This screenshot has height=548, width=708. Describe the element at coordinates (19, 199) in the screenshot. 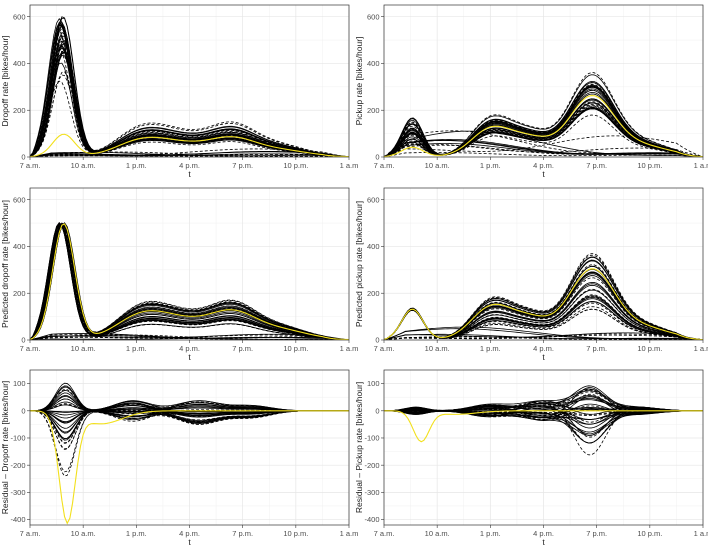

I see `panel-3-ytick-label: 600` at that location.